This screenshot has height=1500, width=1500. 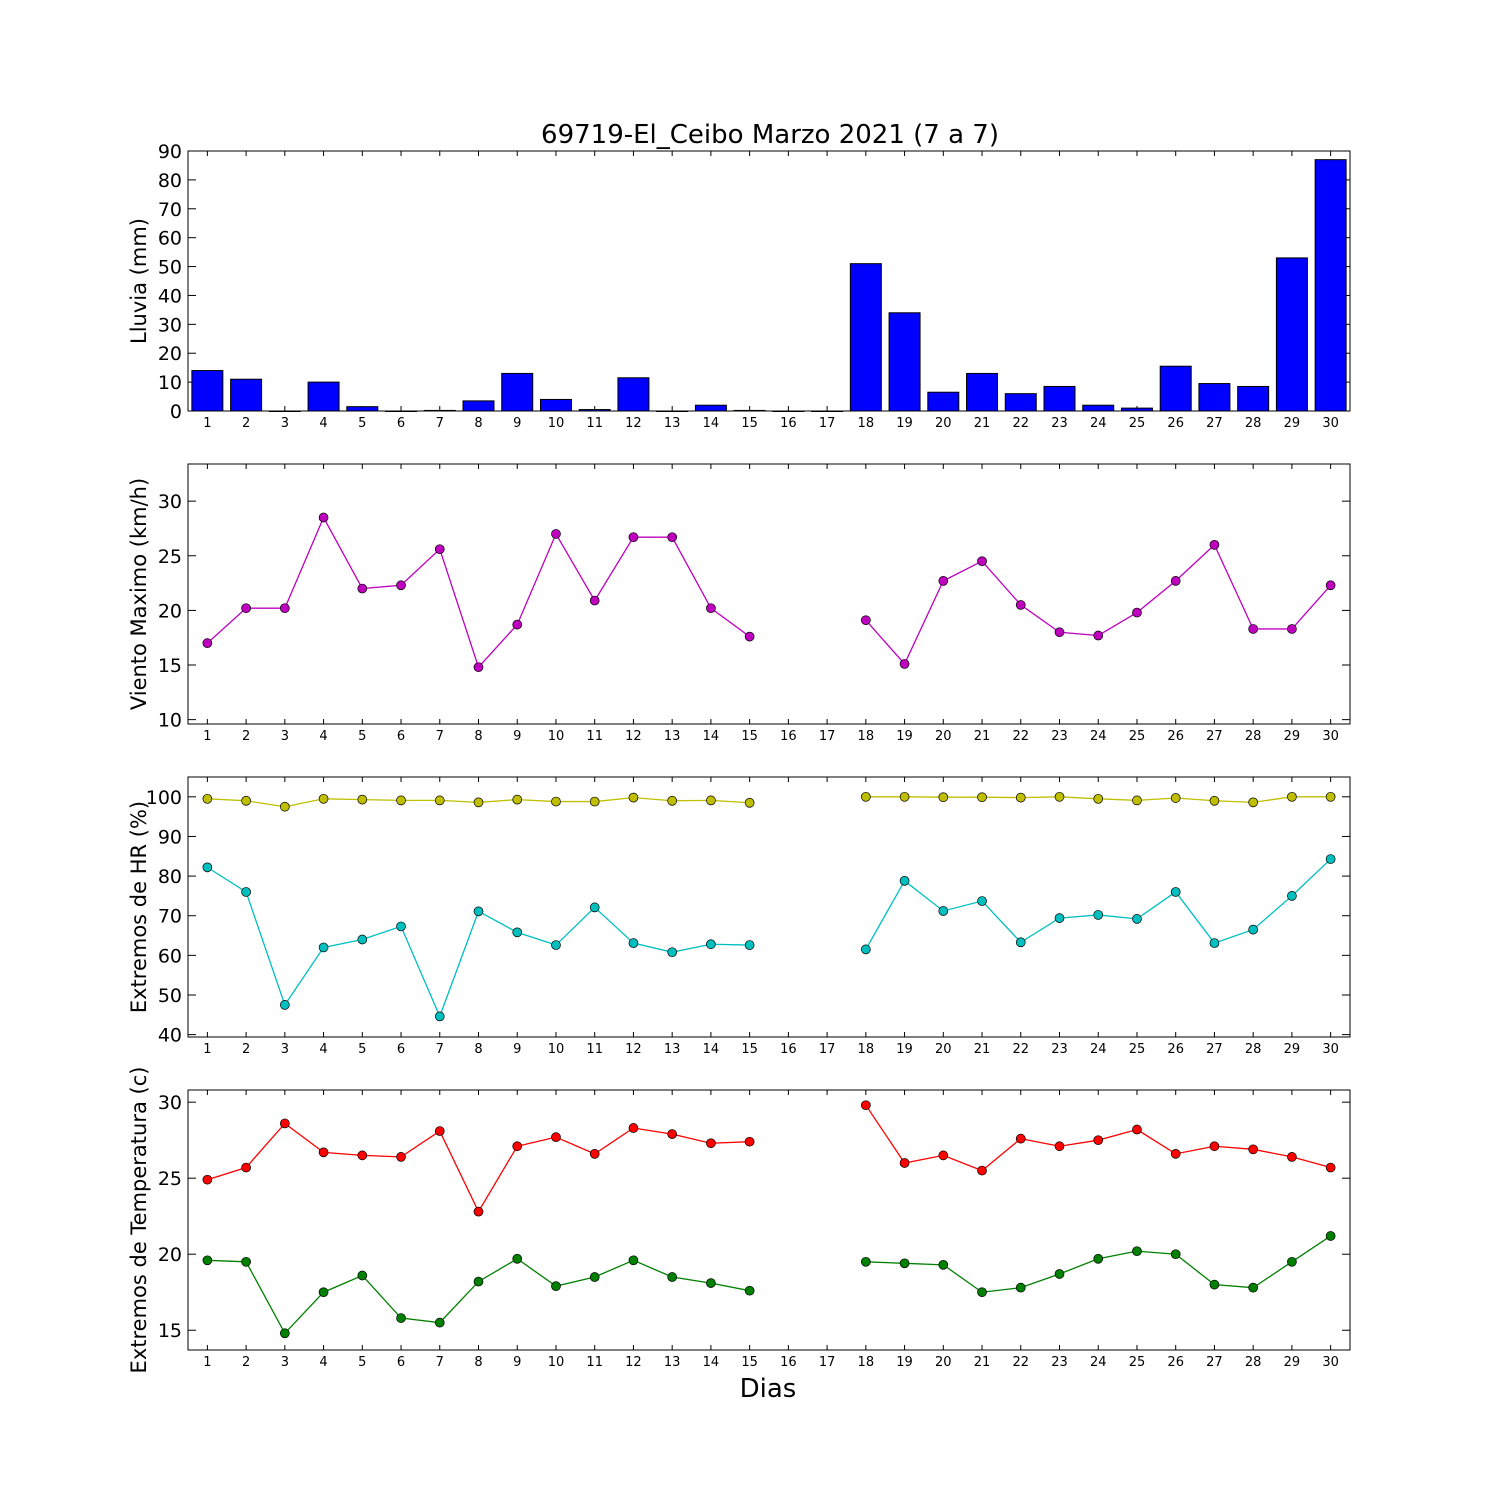 I want to click on x-tick-label: 21, so click(x=982, y=1049).